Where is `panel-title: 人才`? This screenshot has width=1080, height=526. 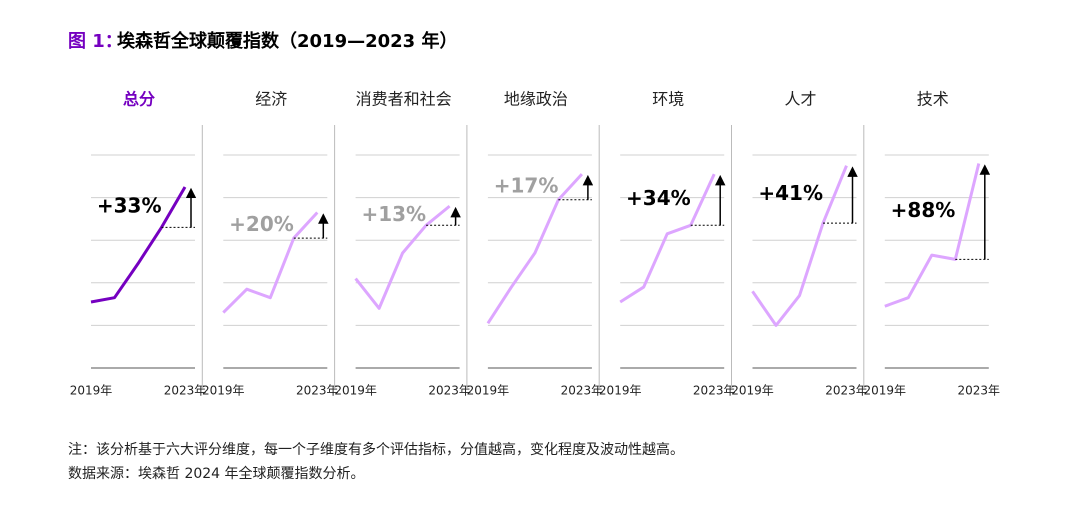 panel-title: 人才 is located at coordinates (800, 99).